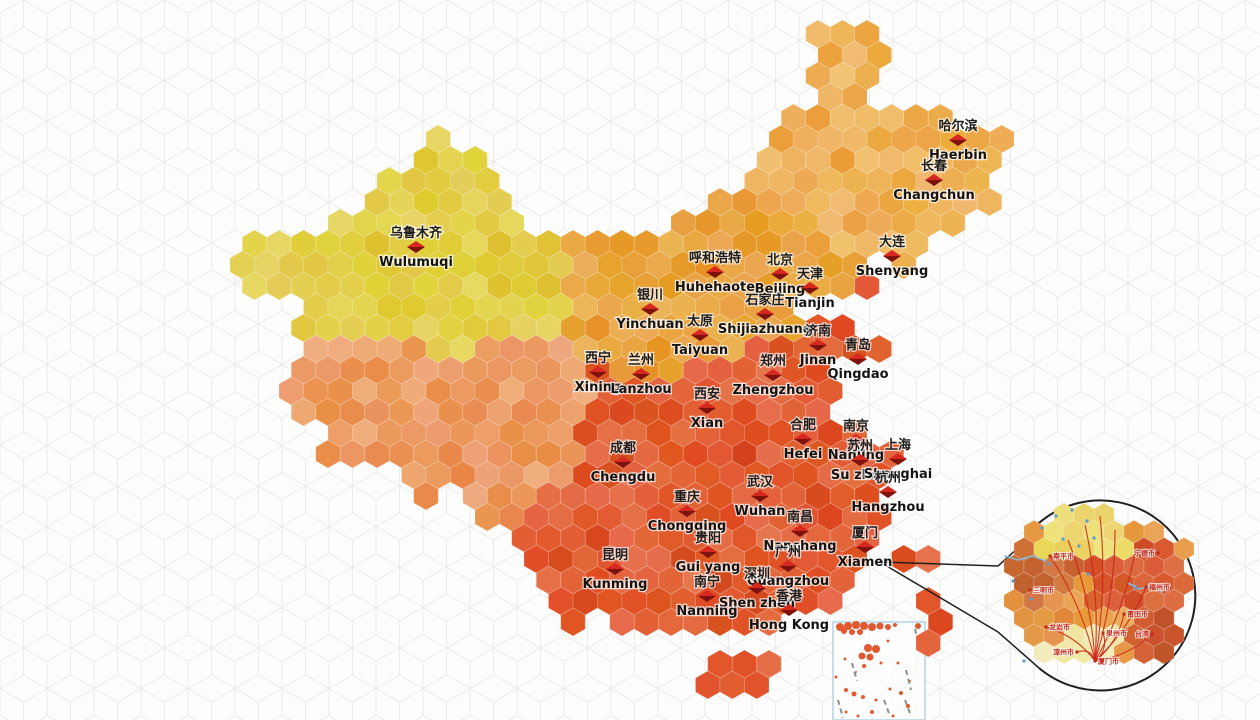 The width and height of the screenshot is (1260, 720). I want to click on city-yinchuan: 银川 Yinchuan, so click(649, 310).